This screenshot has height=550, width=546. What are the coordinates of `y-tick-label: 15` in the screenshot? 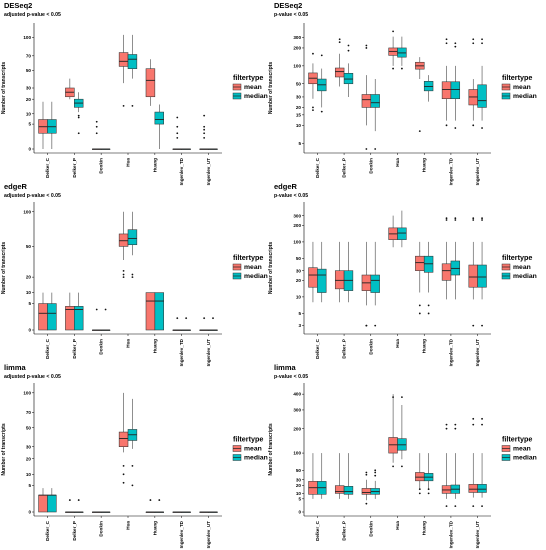 It's located at (299, 114).